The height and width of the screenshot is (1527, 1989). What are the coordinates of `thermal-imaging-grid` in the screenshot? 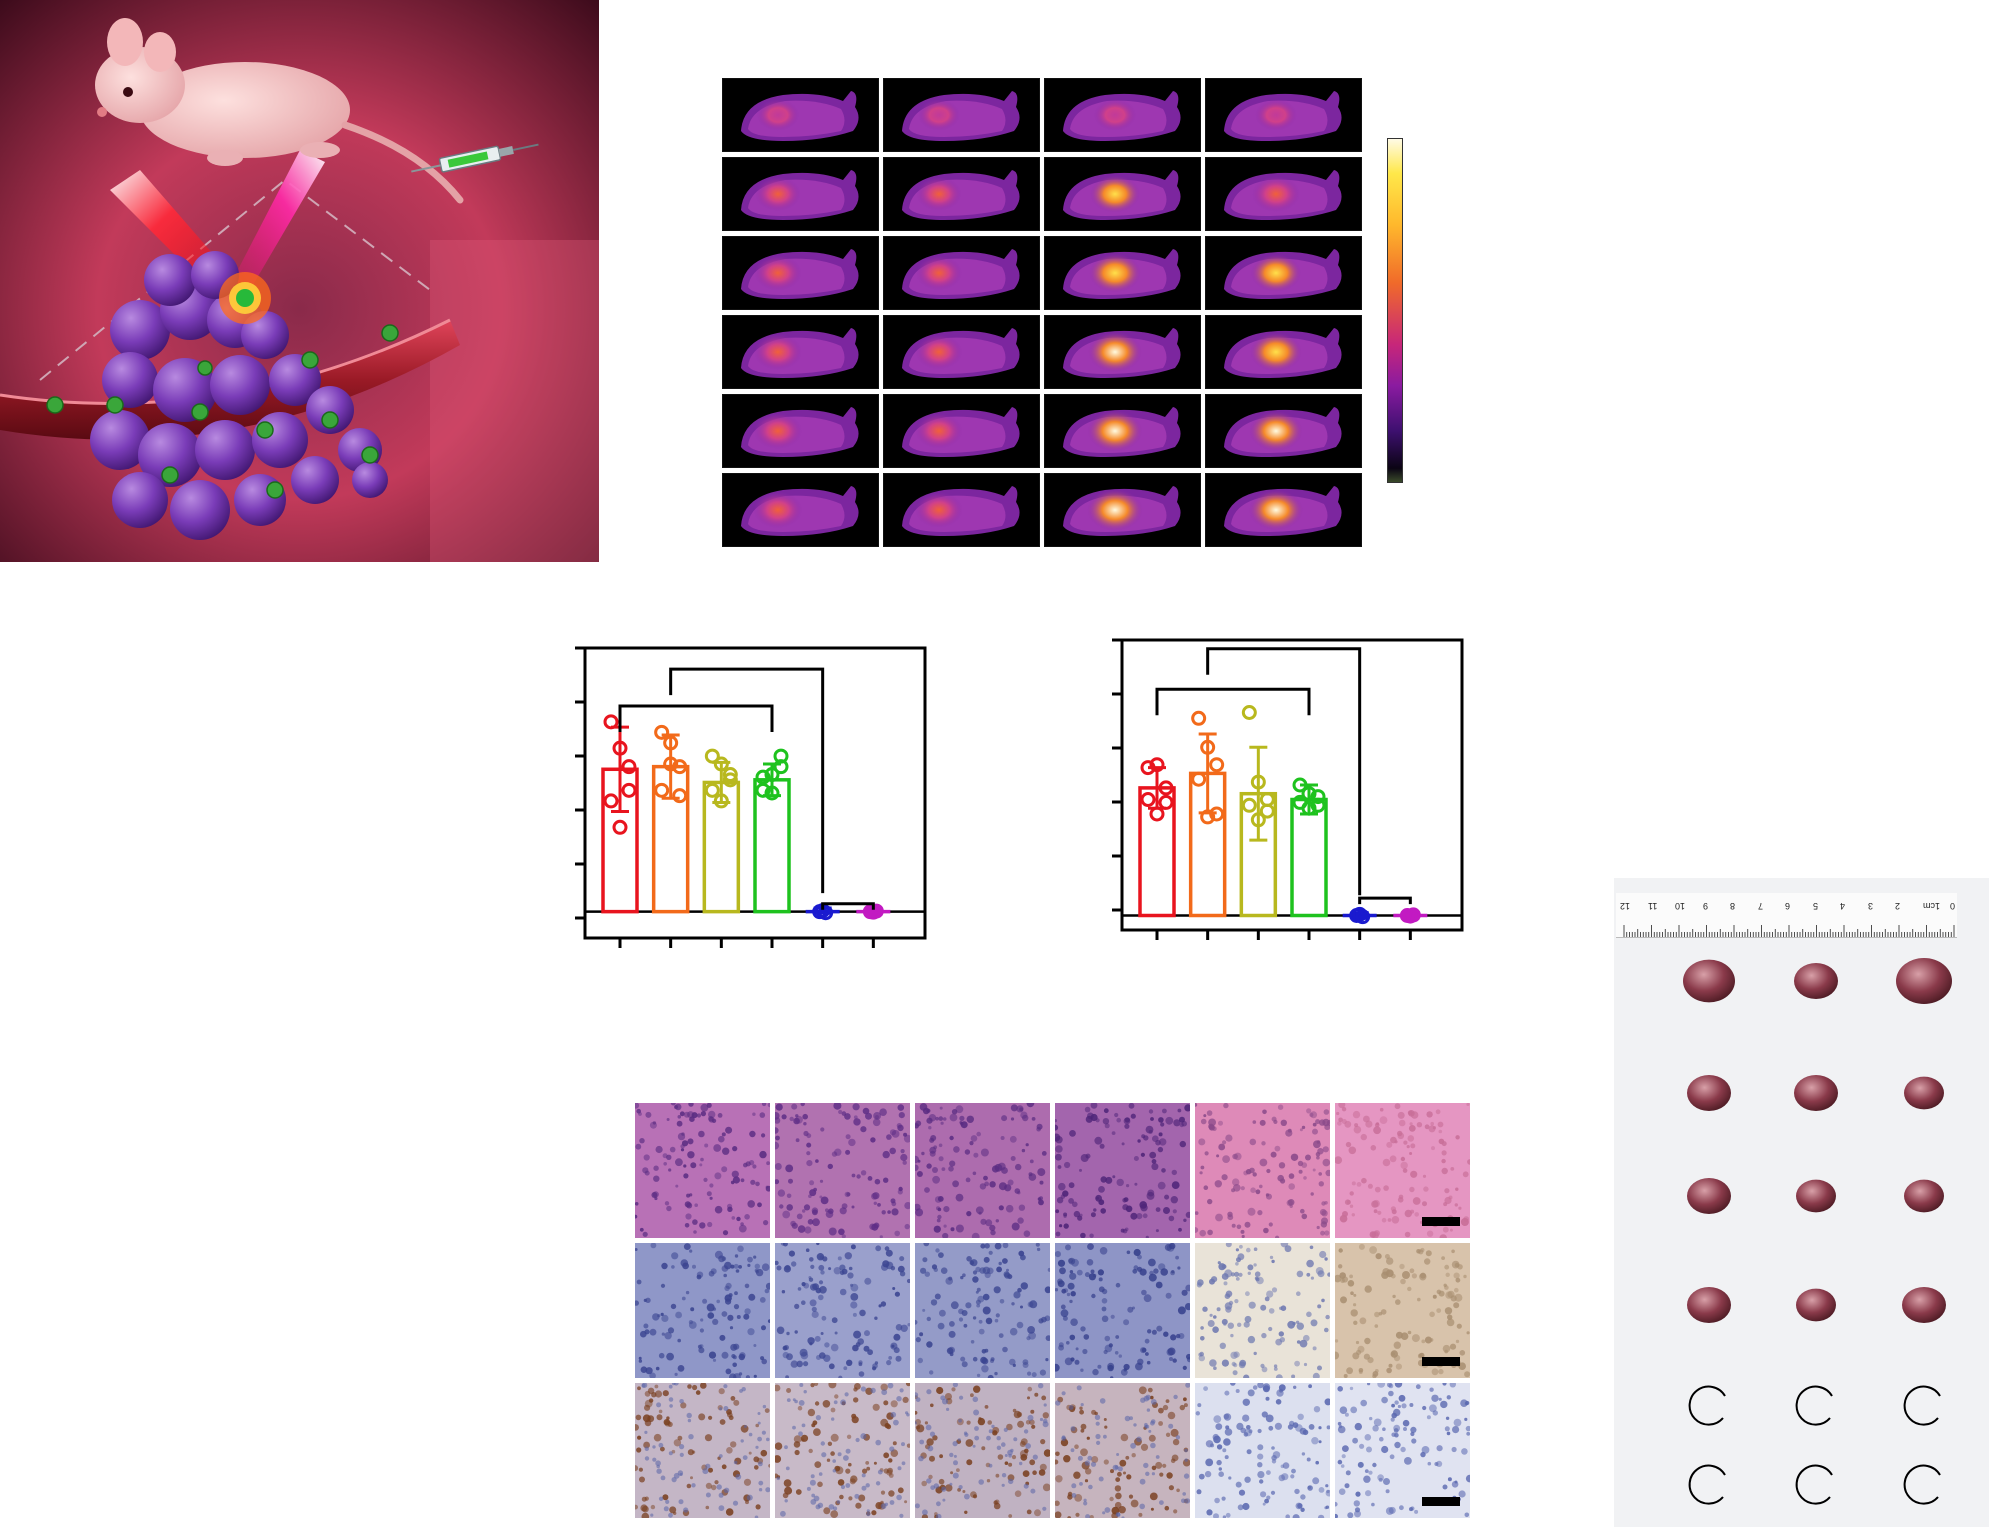 It's located at (1062, 315).